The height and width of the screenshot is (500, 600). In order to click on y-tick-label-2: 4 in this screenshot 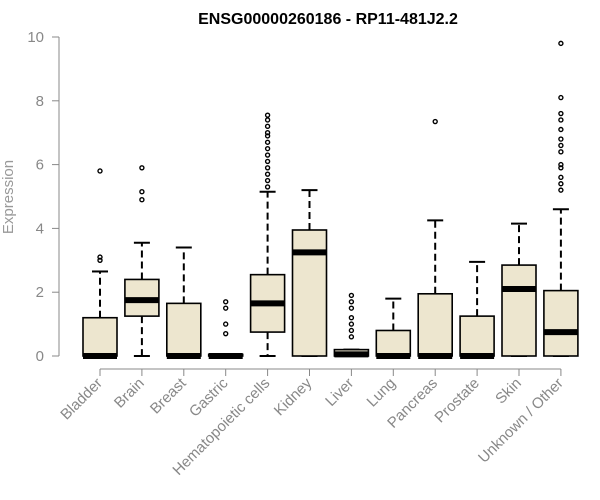, I will do `click(40, 228)`.